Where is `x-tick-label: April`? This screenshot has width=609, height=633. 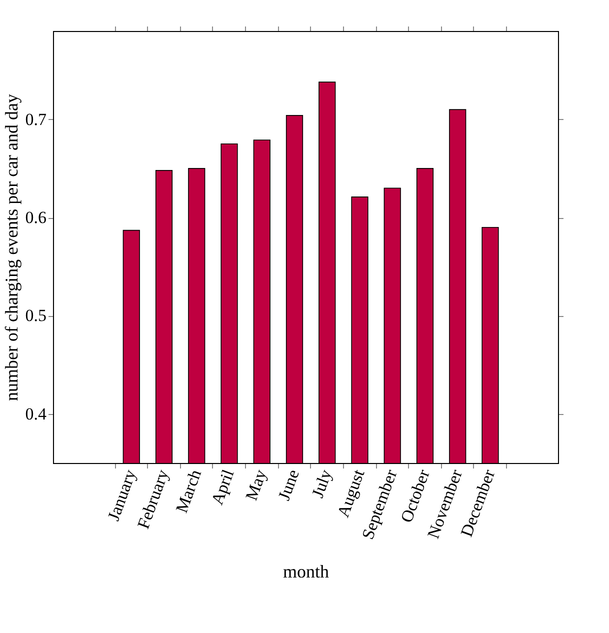
x-tick-label: April is located at coordinates (223, 487).